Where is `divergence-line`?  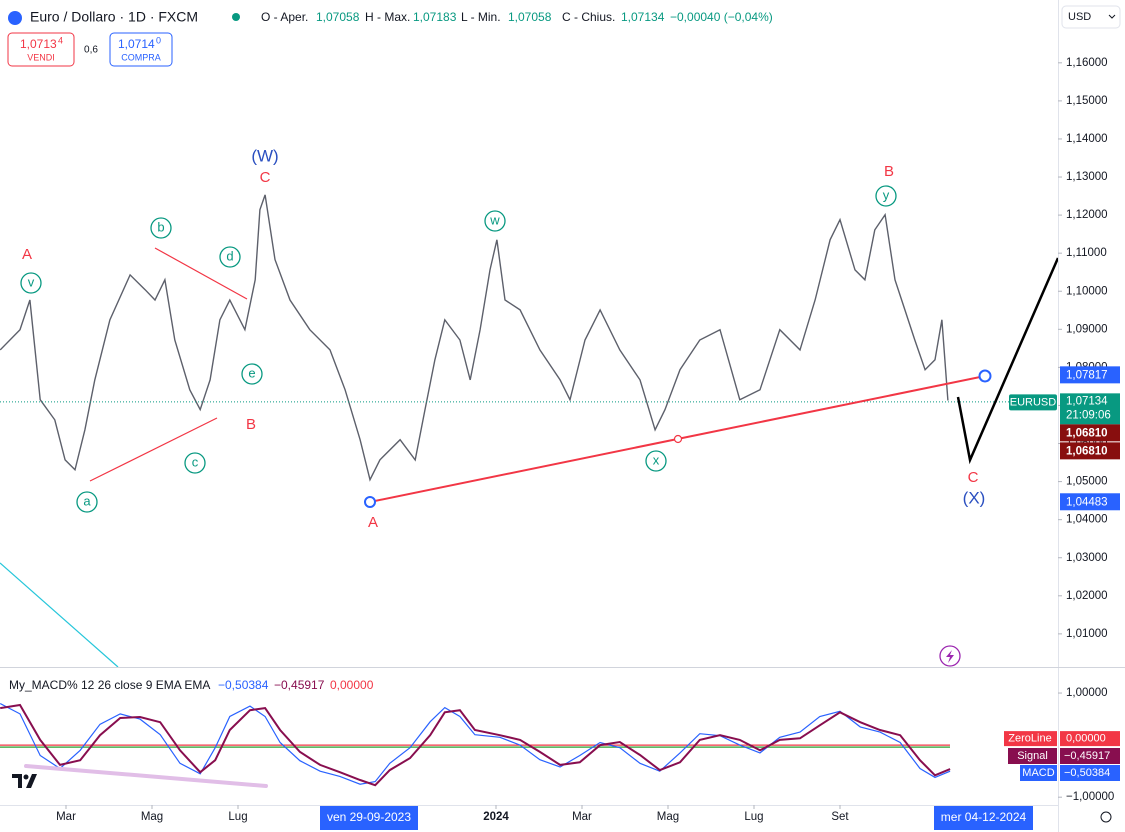
divergence-line is located at coordinates (146, 776).